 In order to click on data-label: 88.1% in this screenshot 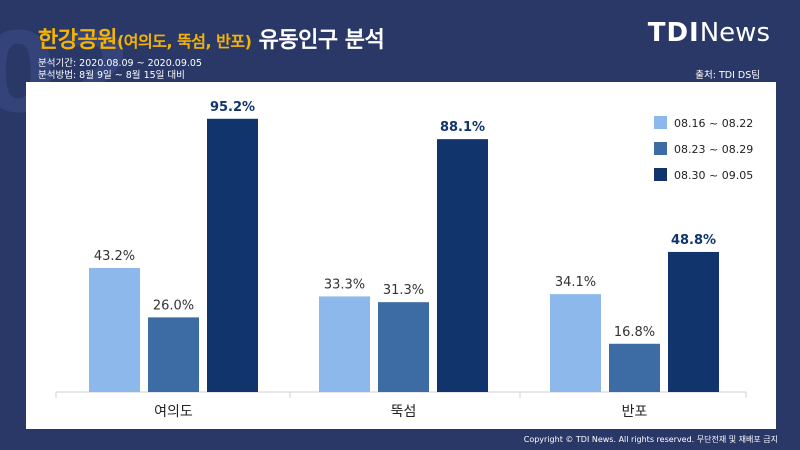, I will do `click(462, 127)`.